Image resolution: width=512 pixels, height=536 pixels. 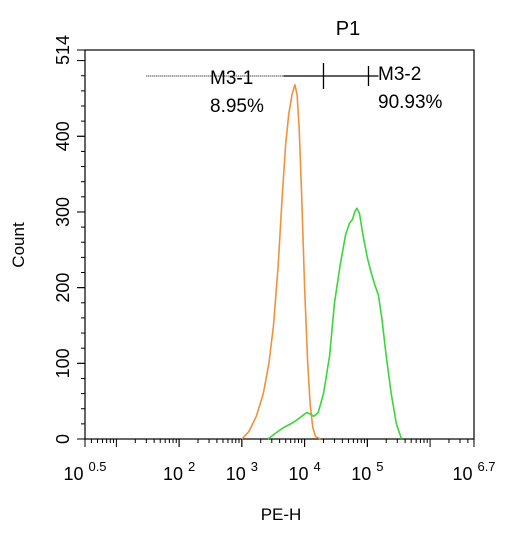 I want to click on x-tick-label: 10 2, so click(x=179, y=471).